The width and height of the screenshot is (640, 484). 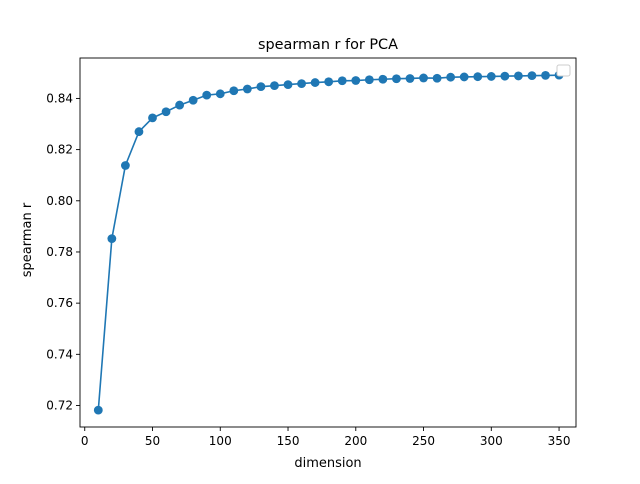 What do you see at coordinates (327, 463) in the screenshot?
I see `x-axis-label: dimension` at bounding box center [327, 463].